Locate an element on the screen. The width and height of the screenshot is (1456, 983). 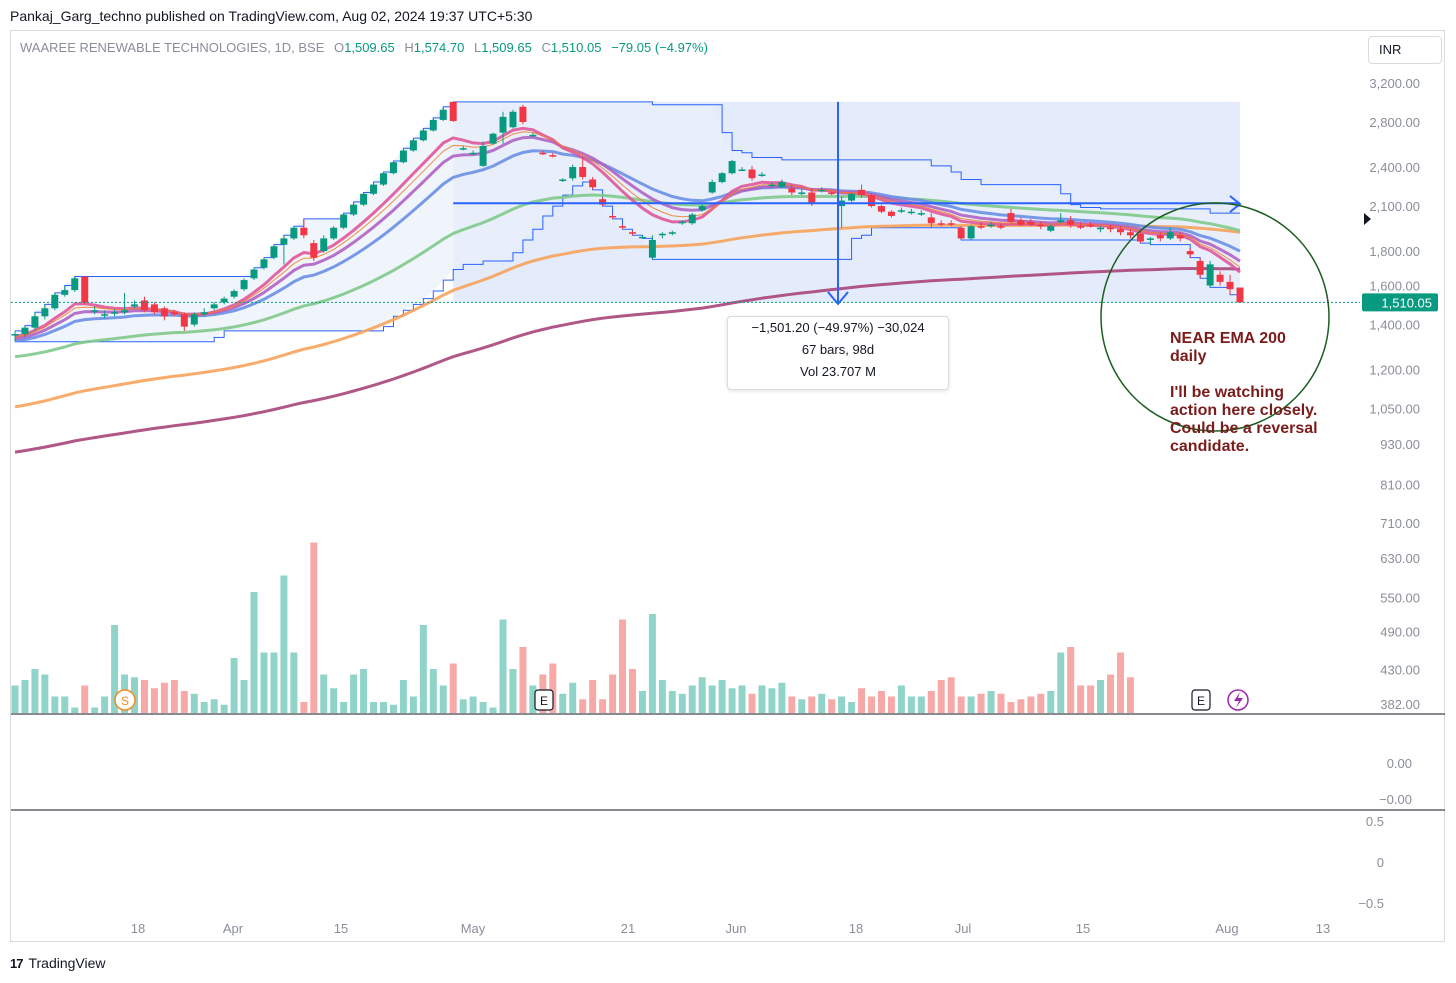
close-label: C is located at coordinates (546, 47).